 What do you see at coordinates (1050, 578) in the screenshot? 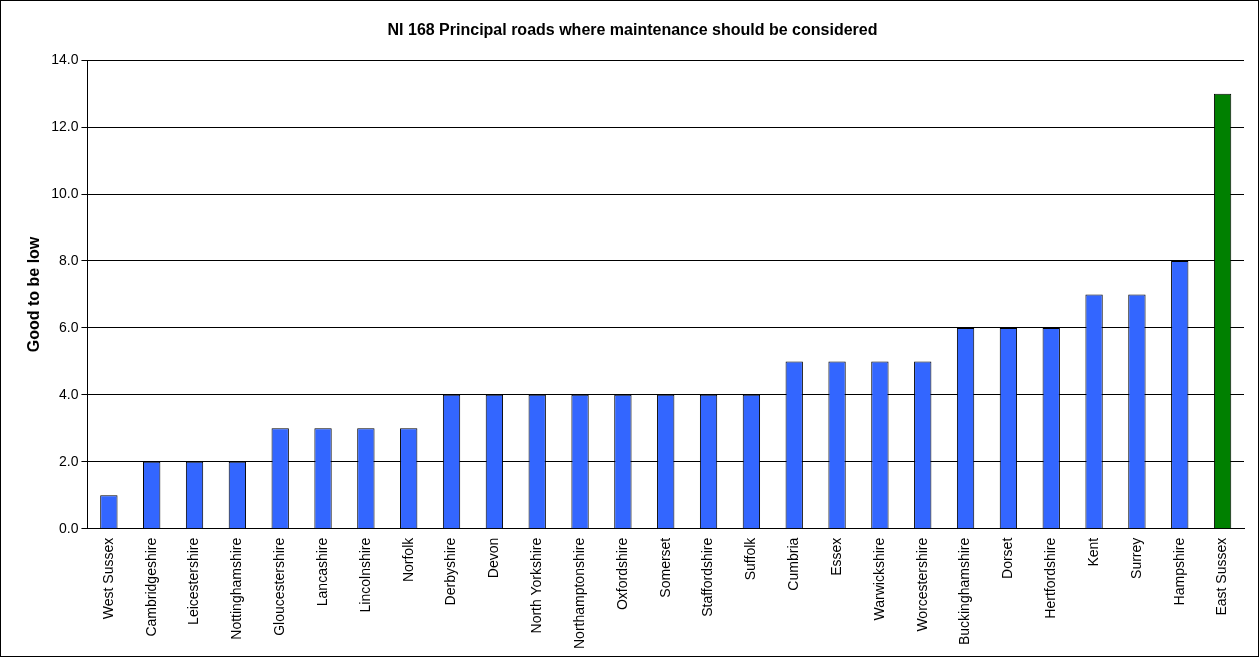
I see `x-tick-label: Hertfordshire` at bounding box center [1050, 578].